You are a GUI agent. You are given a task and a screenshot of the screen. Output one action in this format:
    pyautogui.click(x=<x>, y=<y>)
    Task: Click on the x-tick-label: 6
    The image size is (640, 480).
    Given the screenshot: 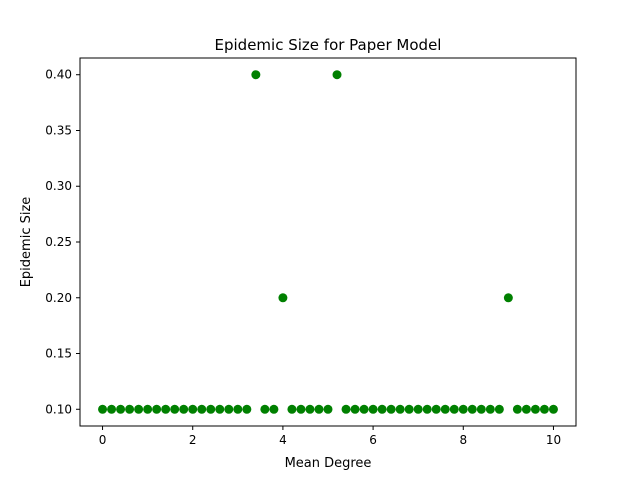 What is the action you would take?
    pyautogui.click(x=373, y=440)
    